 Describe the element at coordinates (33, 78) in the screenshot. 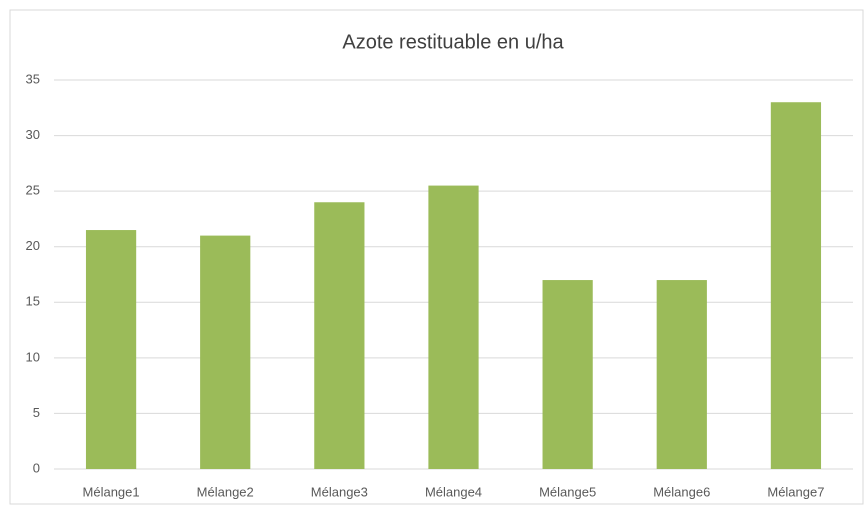

I see `y-tick-label: 35` at that location.